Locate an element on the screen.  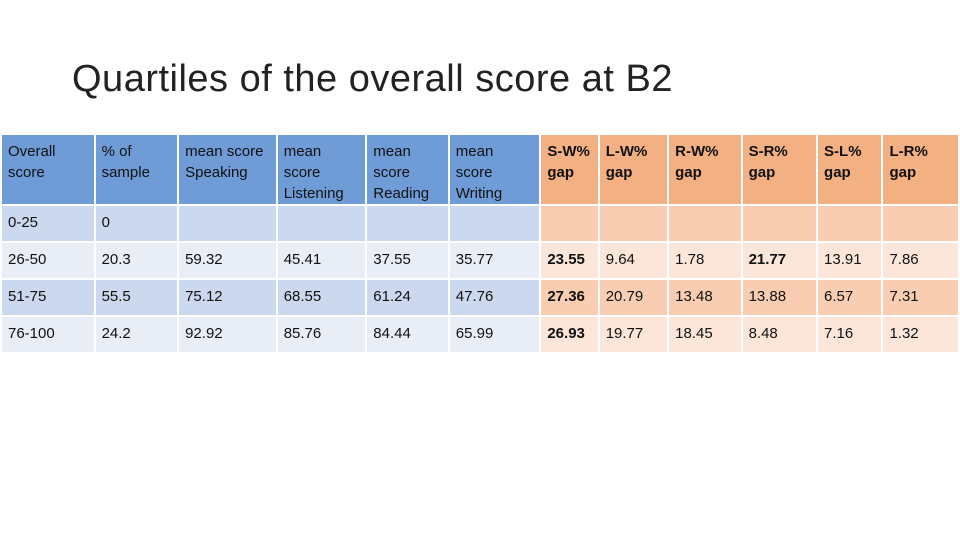
table-cell: 35.77 is located at coordinates (494, 260).